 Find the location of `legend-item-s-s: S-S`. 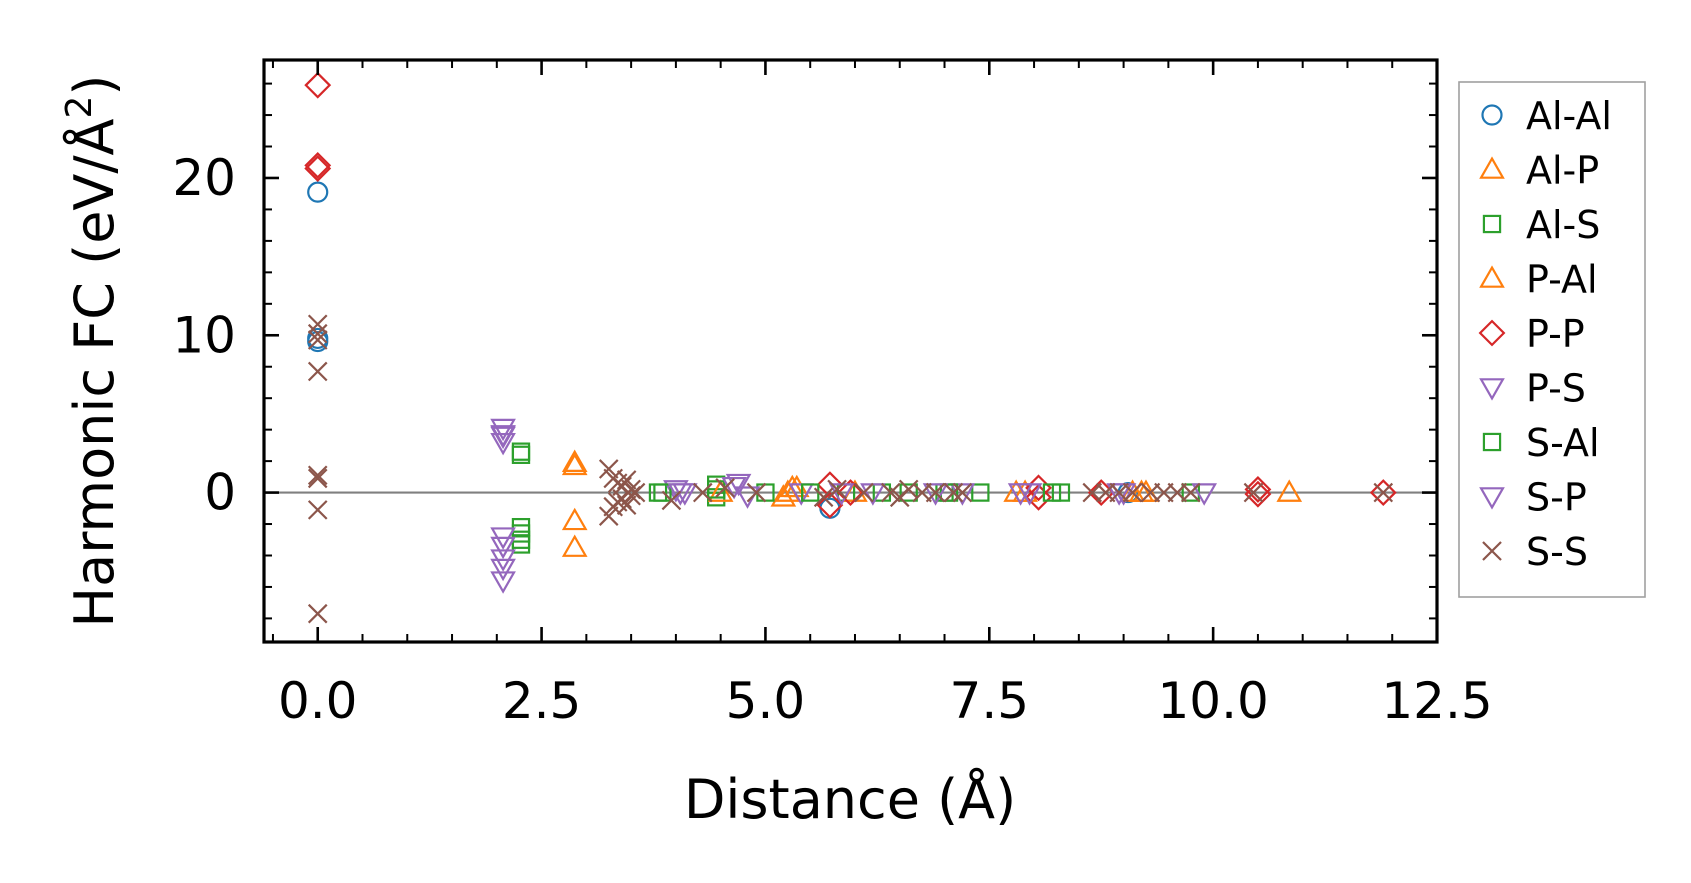

legend-item-s-s: S-S is located at coordinates (1535, 552).